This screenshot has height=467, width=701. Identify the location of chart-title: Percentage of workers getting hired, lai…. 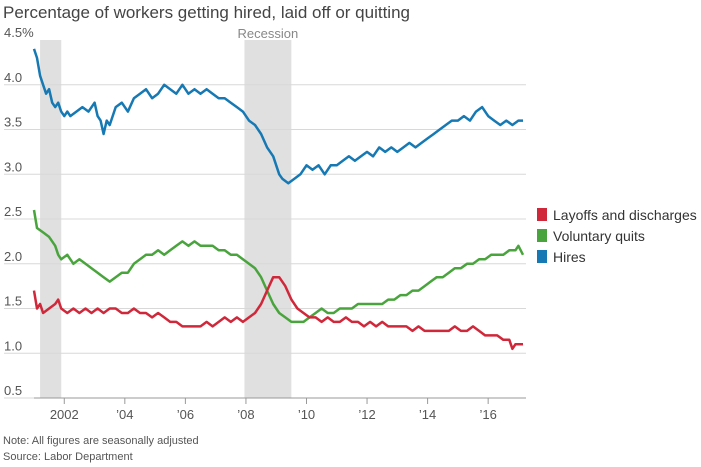
(206, 12).